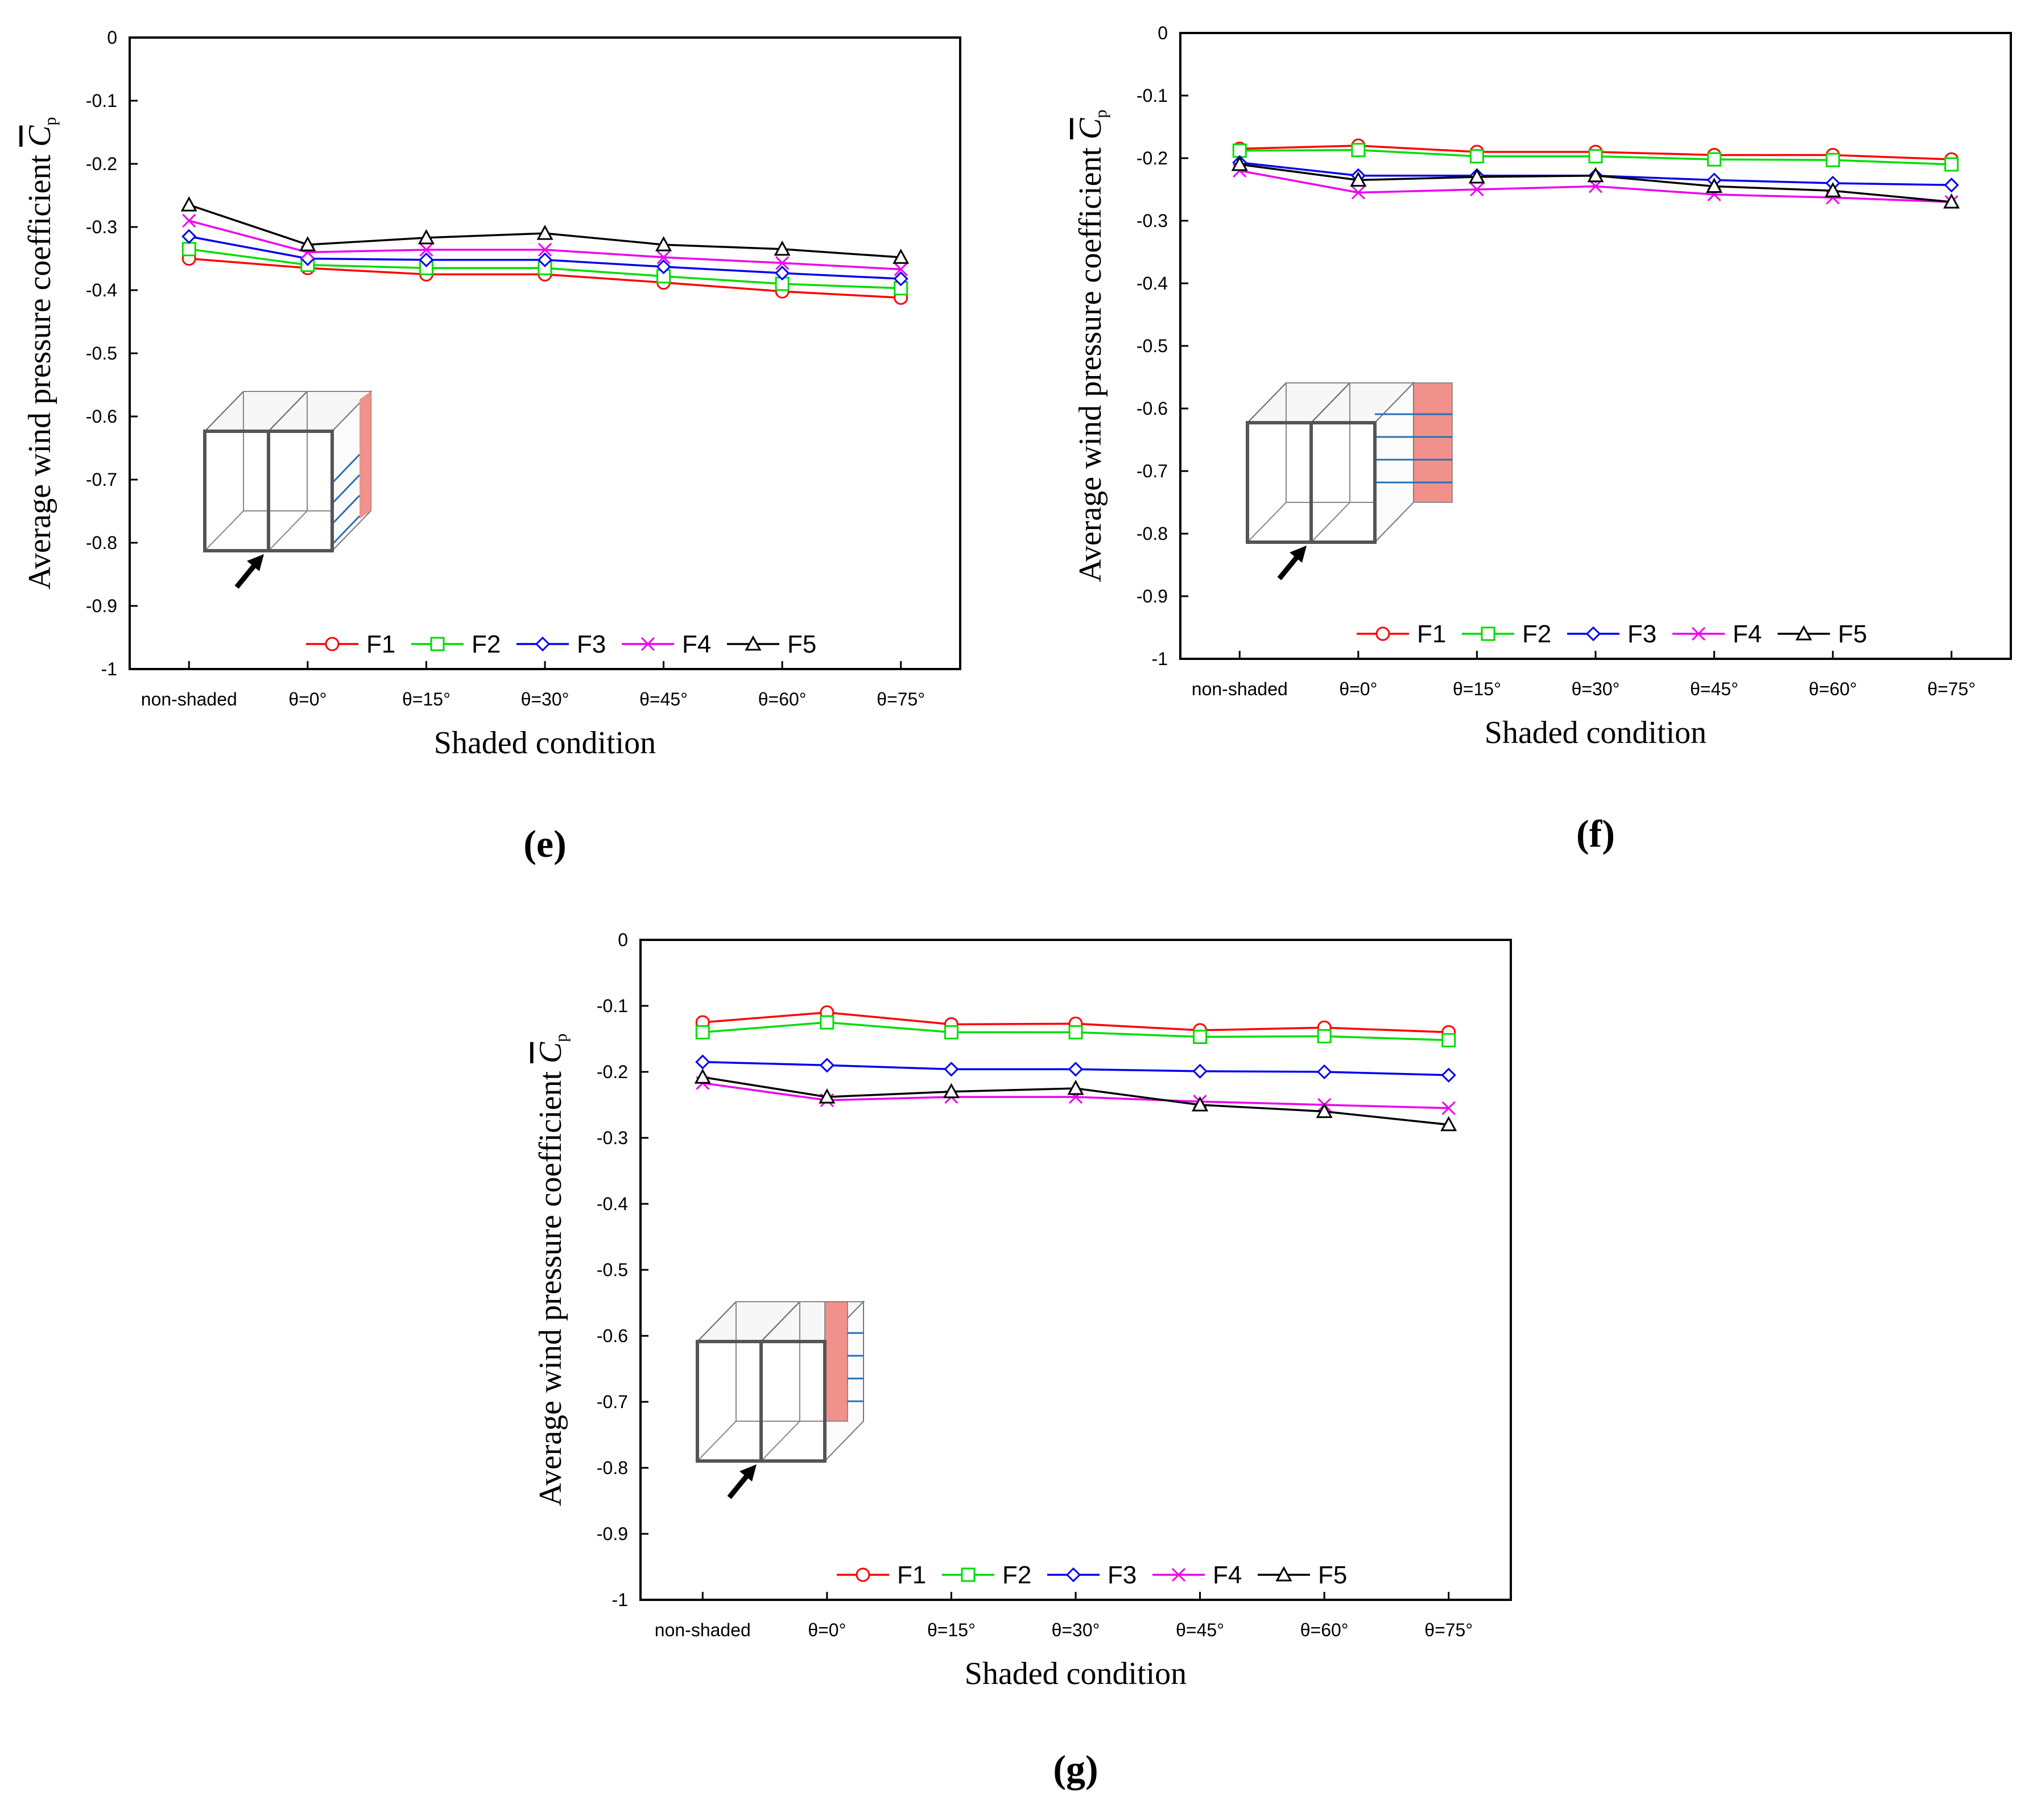 This screenshot has width=2033, height=1820. What do you see at coordinates (1152, 158) in the screenshot?
I see `y-tick-label: -0.2` at bounding box center [1152, 158].